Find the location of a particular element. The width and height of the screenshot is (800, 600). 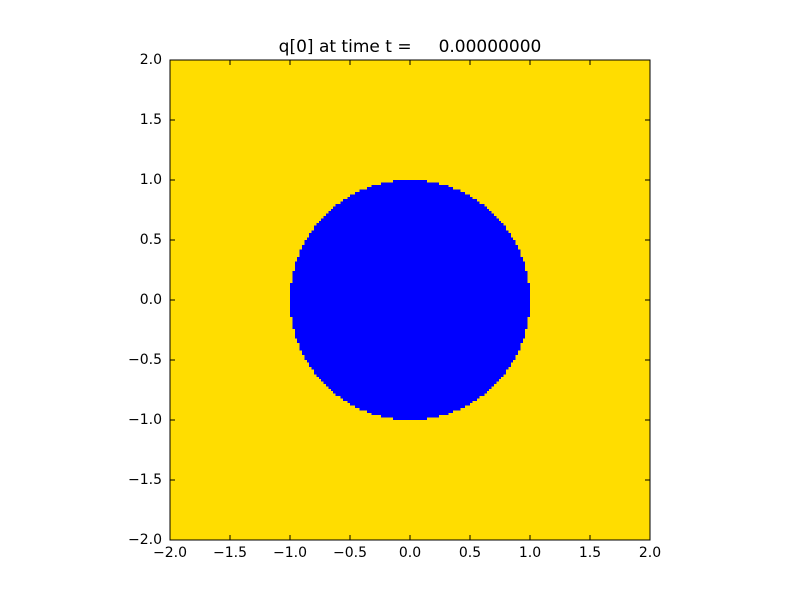

x-tick-label: −0.5 is located at coordinates (350, 553).